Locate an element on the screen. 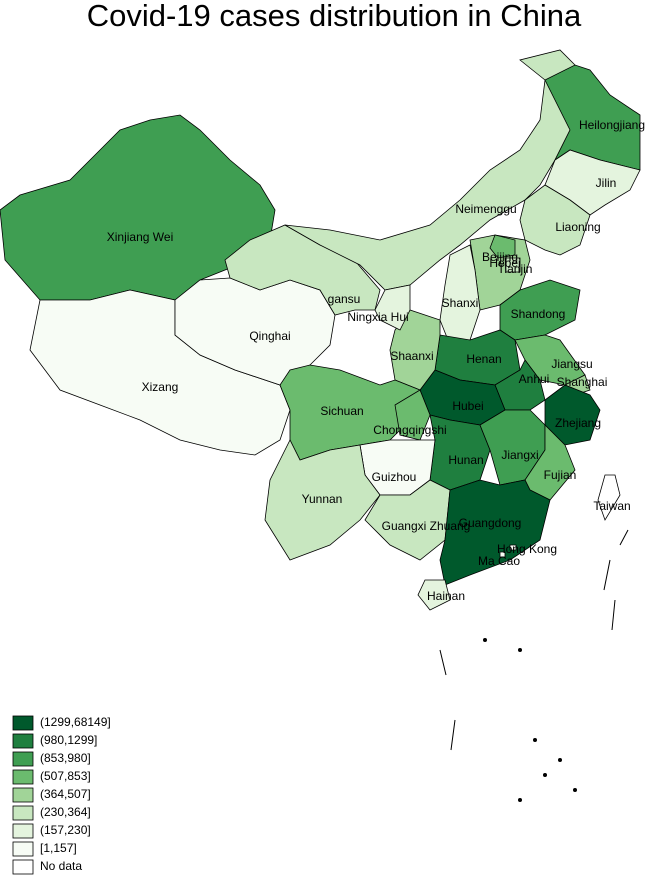  province-label: Shandong is located at coordinates (538, 314).